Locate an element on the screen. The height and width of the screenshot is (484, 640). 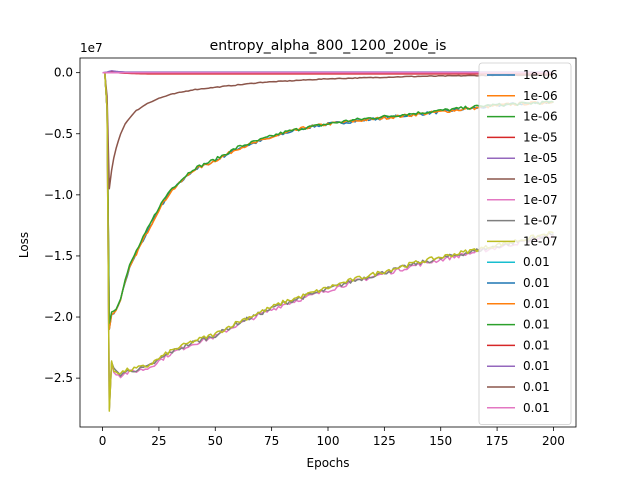
y-tick-label-1: −0.5 is located at coordinates (58, 134).